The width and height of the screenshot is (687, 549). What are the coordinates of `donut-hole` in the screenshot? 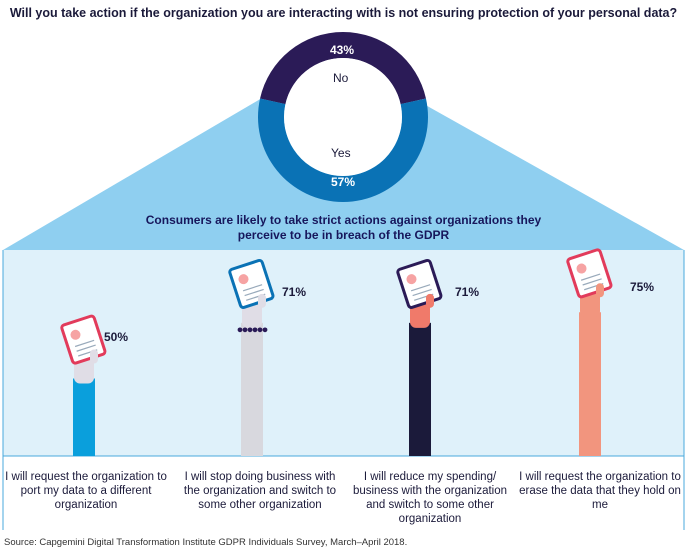 It's located at (343, 117).